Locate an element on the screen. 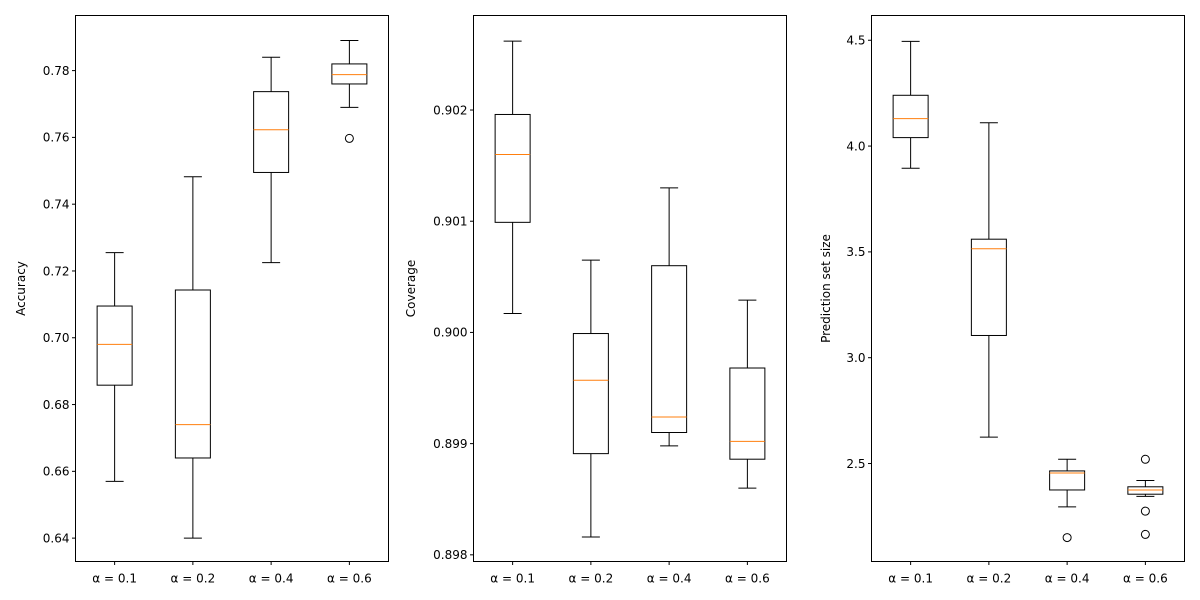 The height and width of the screenshot is (600, 1200). accuracy-x-tick-label: α = 0.2 is located at coordinates (193, 579).